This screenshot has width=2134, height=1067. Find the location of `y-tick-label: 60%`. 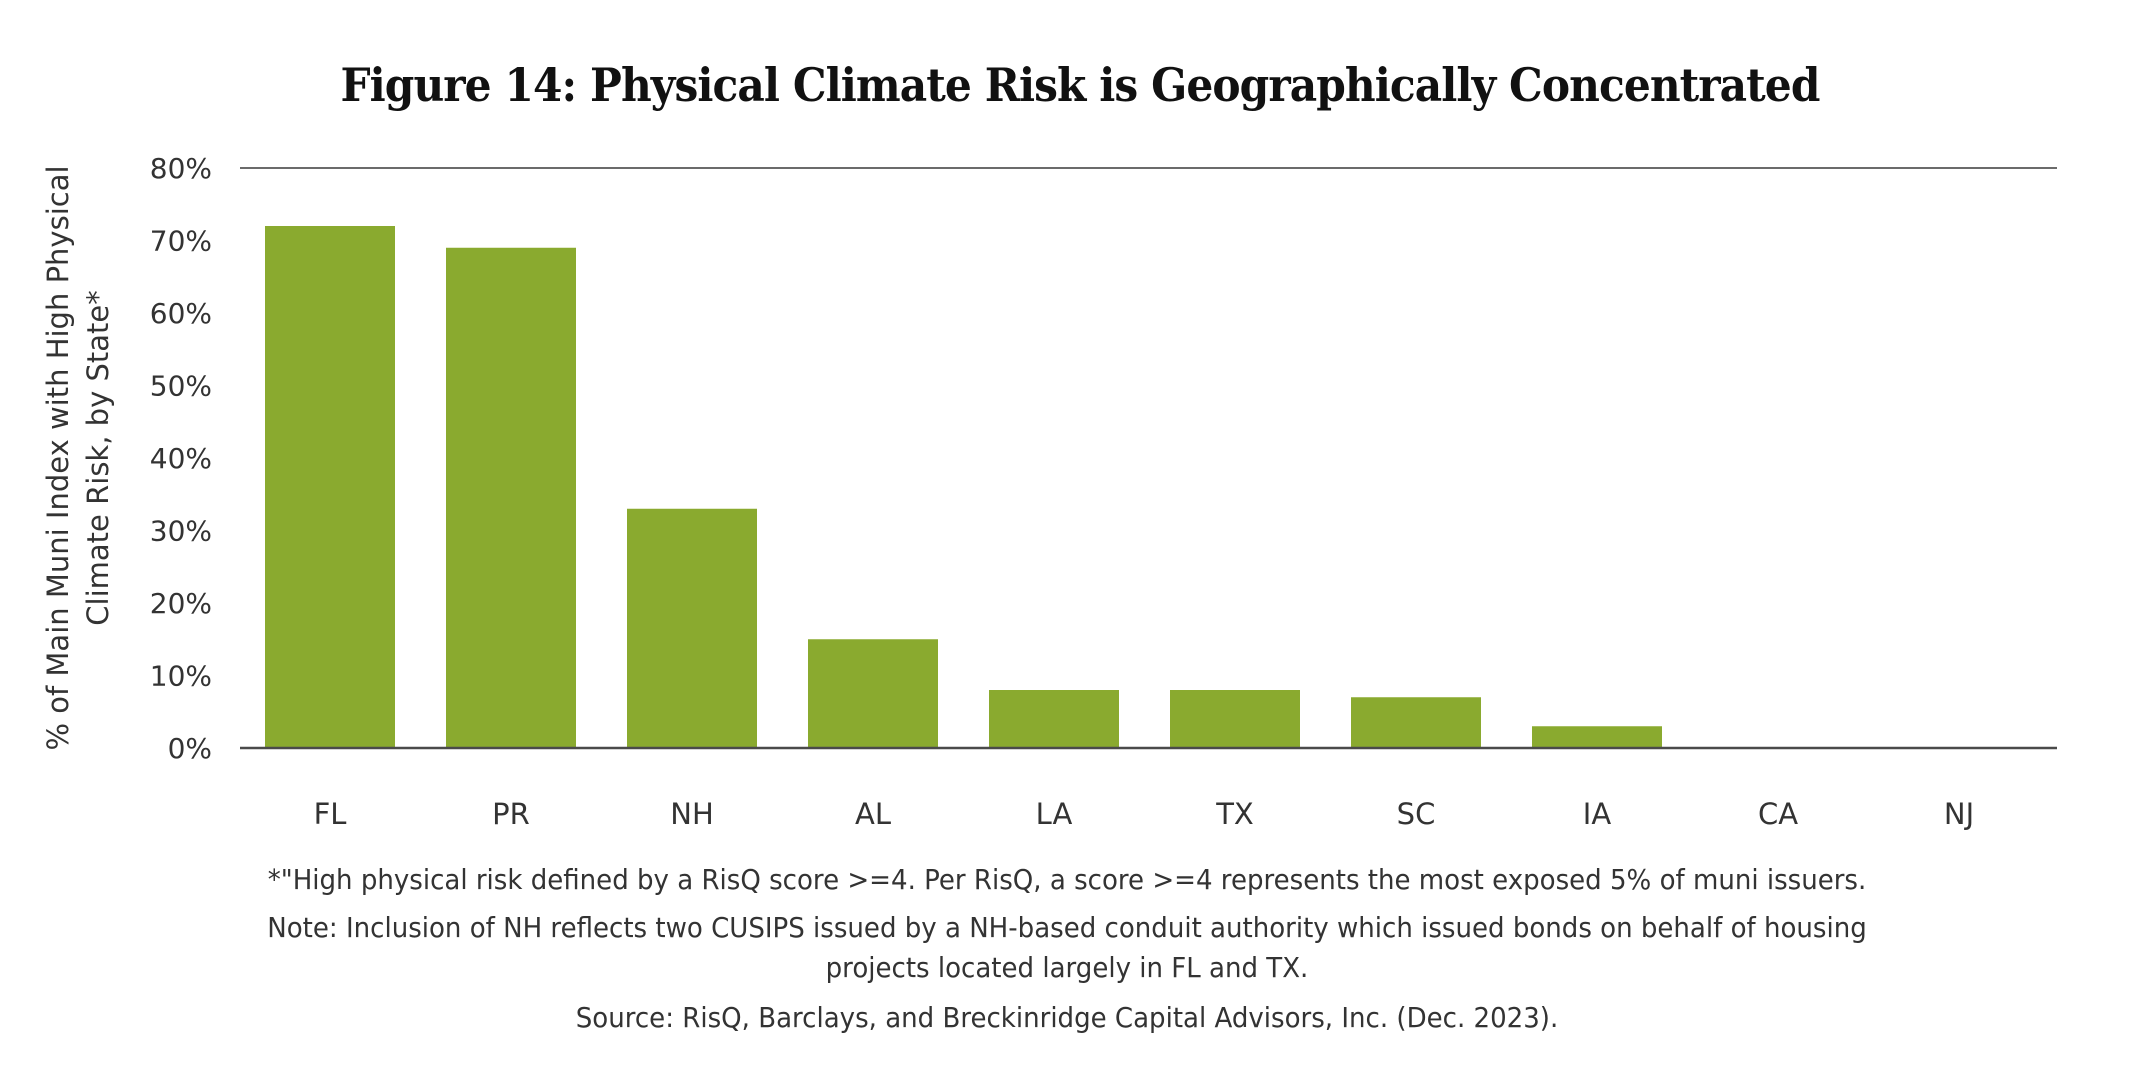

y-tick-label: 60% is located at coordinates (181, 313).